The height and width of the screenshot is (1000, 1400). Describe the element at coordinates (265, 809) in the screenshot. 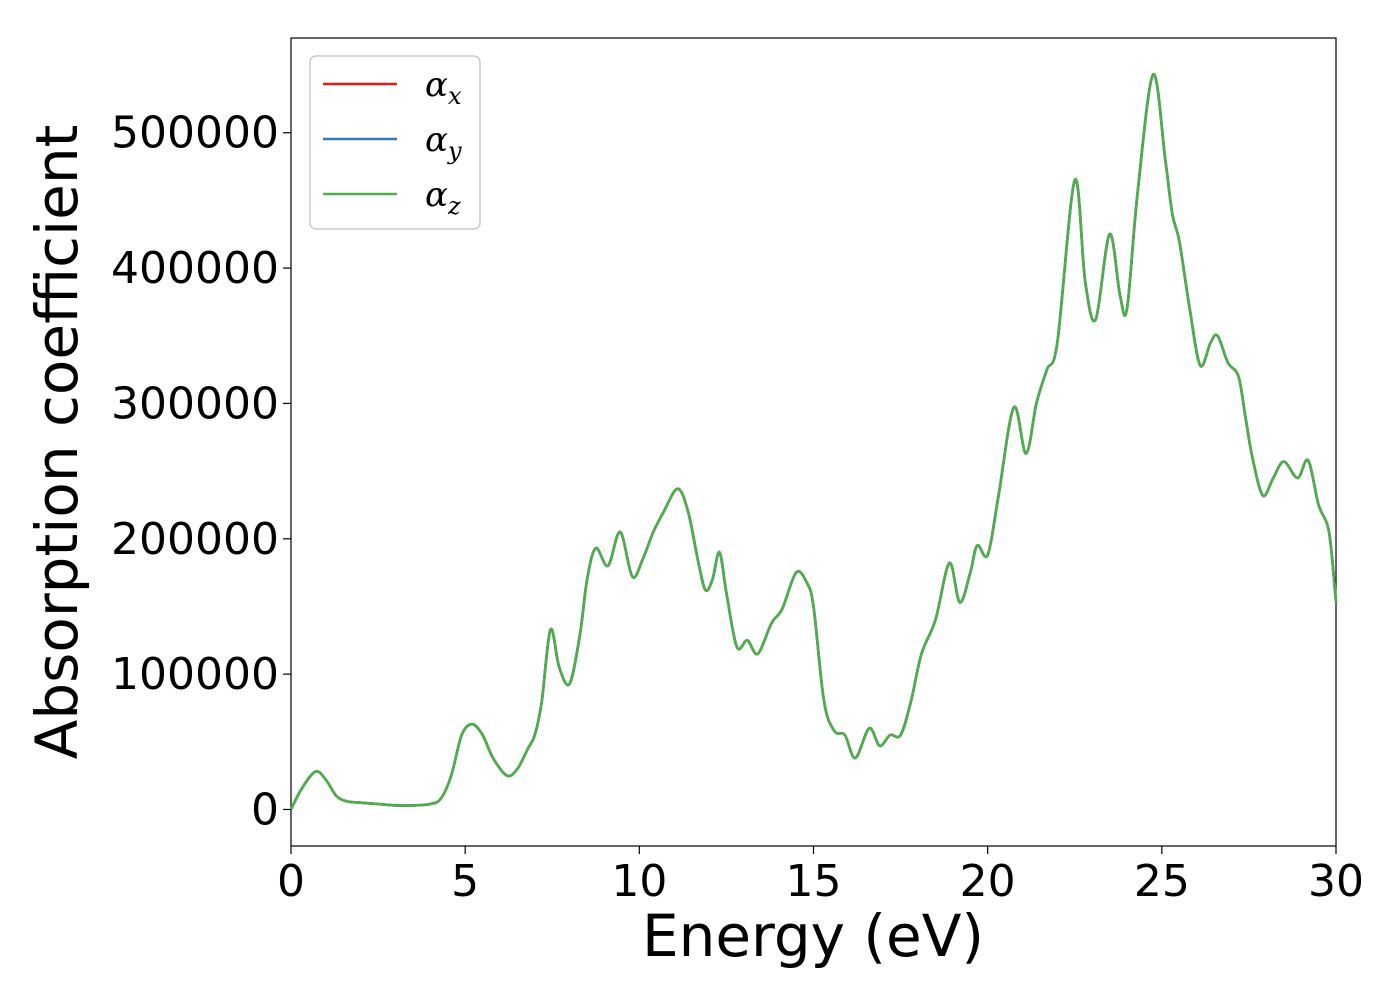

I see `y-tick-label: 0` at that location.